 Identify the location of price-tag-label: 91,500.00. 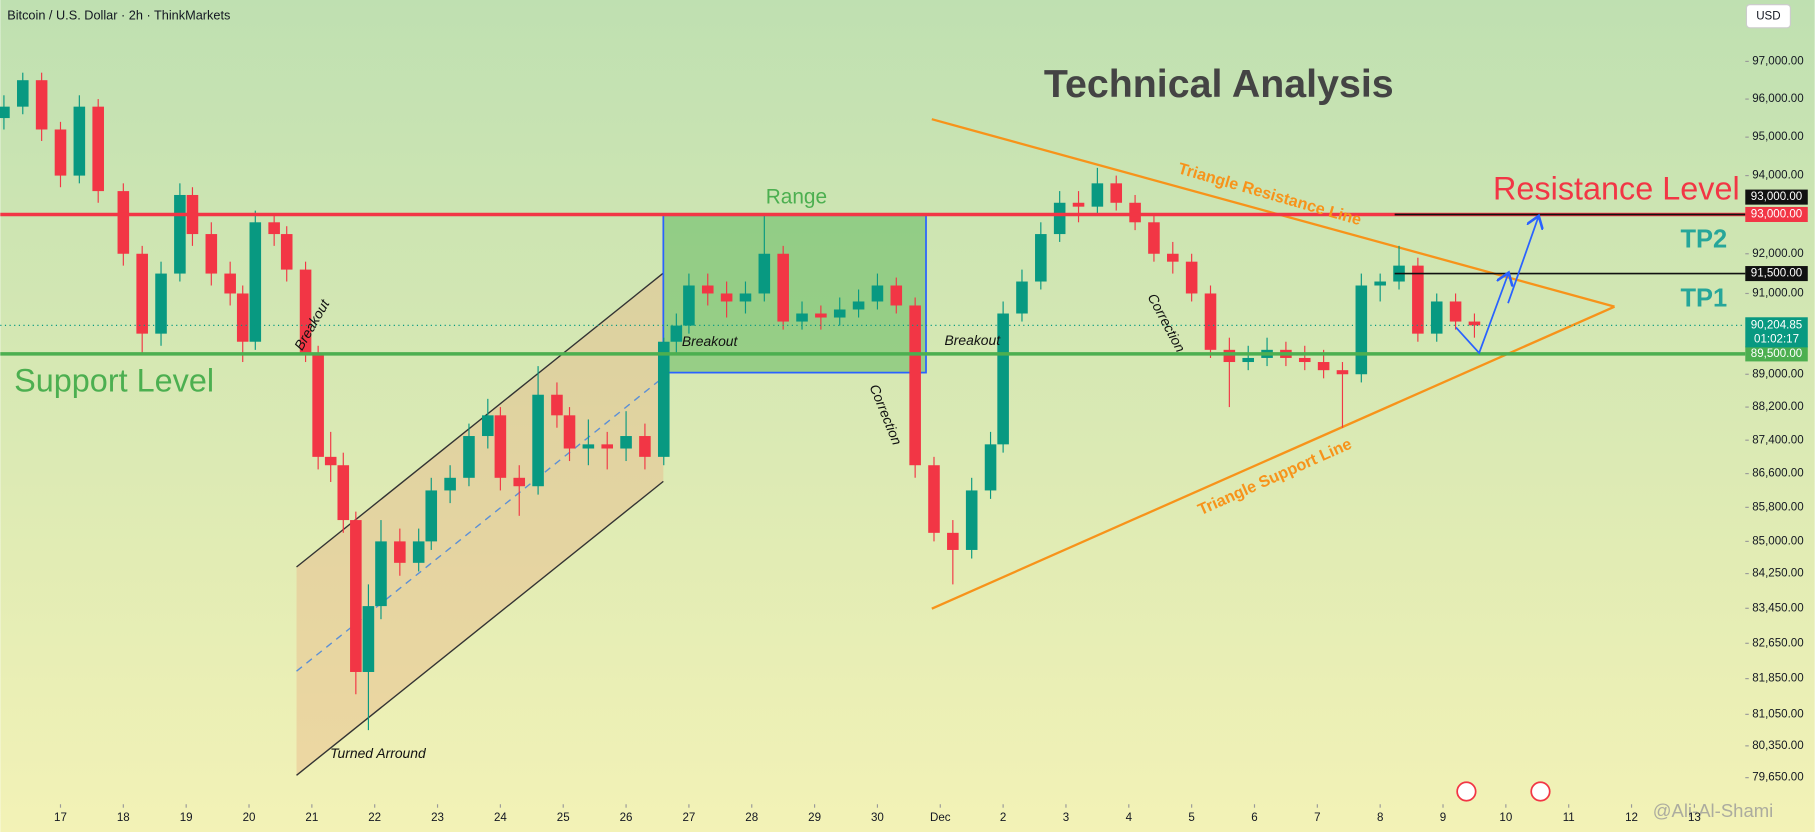
(1776, 274).